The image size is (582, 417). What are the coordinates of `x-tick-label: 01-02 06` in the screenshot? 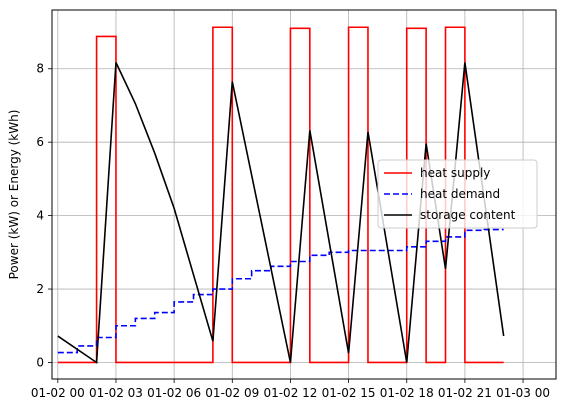 It's located at (174, 393).